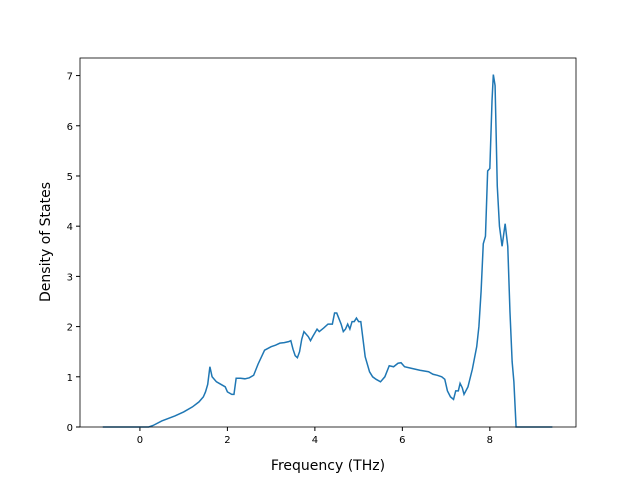  I want to click on y-axis-label: Density of States, so click(46, 242).